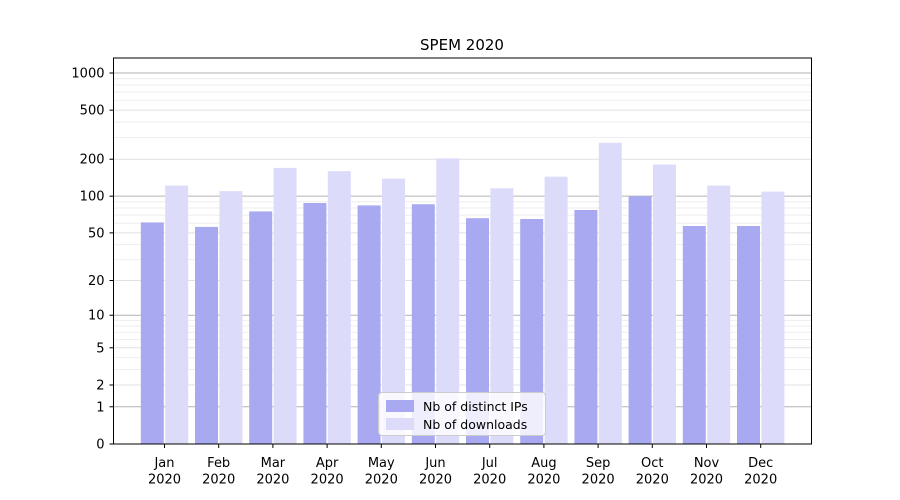 The height and width of the screenshot is (500, 900). What do you see at coordinates (163, 463) in the screenshot?
I see `x-tick-label-month: Jan` at bounding box center [163, 463].